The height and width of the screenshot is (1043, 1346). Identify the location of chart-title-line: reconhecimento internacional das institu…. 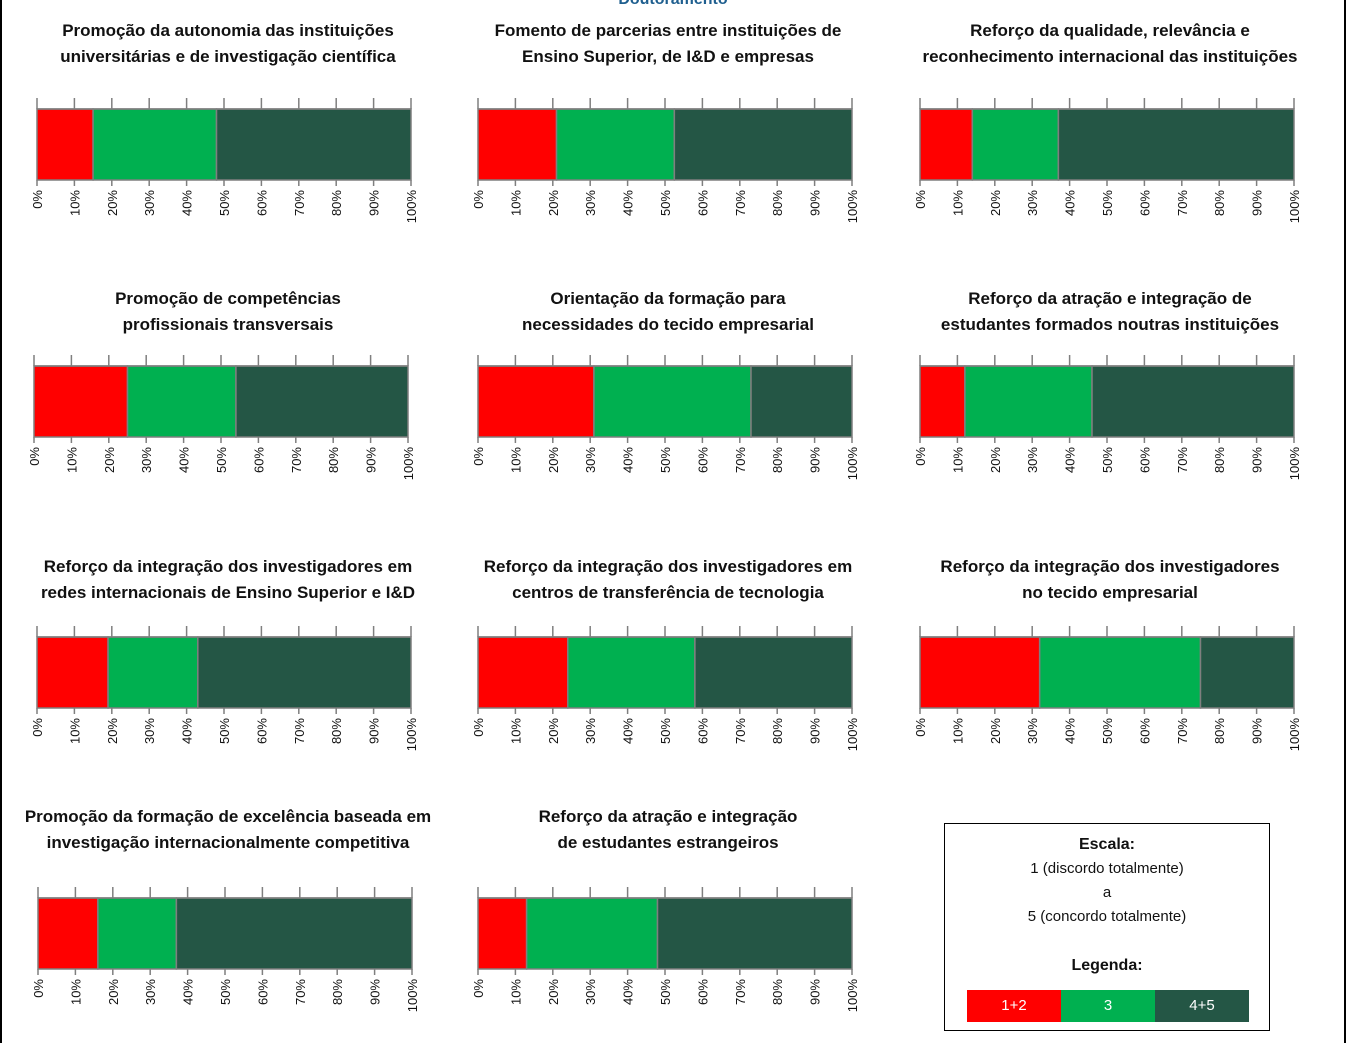
(1110, 56).